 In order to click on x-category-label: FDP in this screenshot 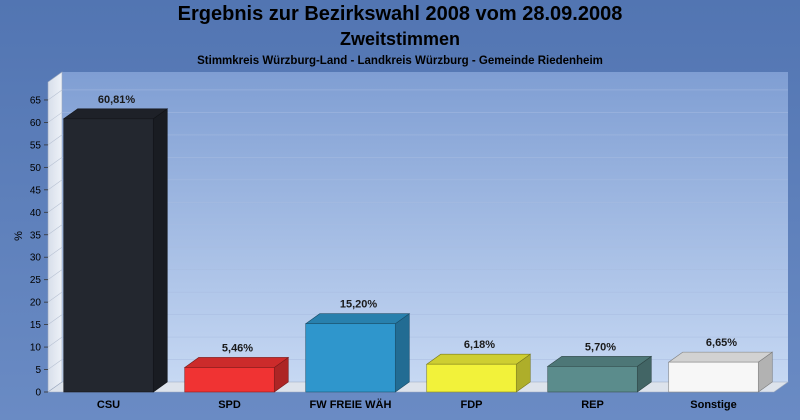, I will do `click(472, 405)`.